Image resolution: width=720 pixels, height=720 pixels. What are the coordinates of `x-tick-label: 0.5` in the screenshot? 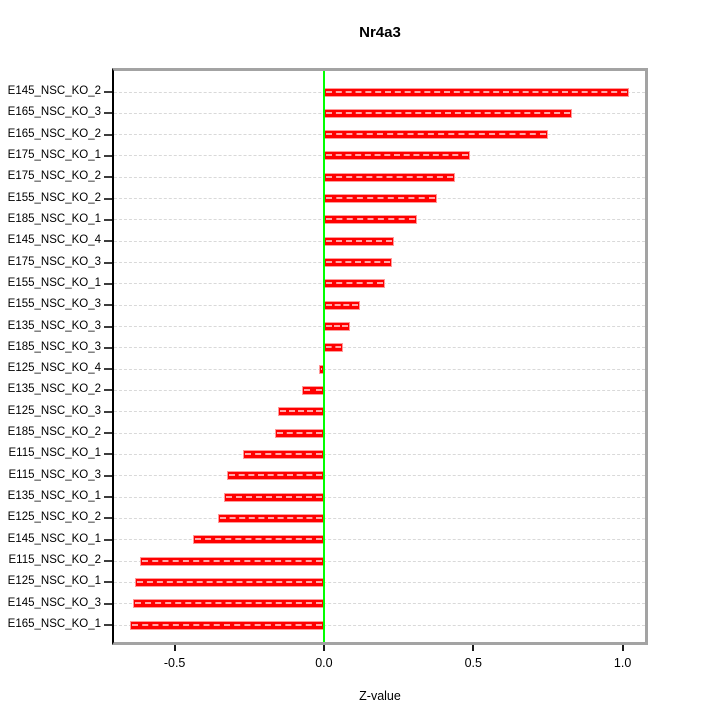 It's located at (473, 663).